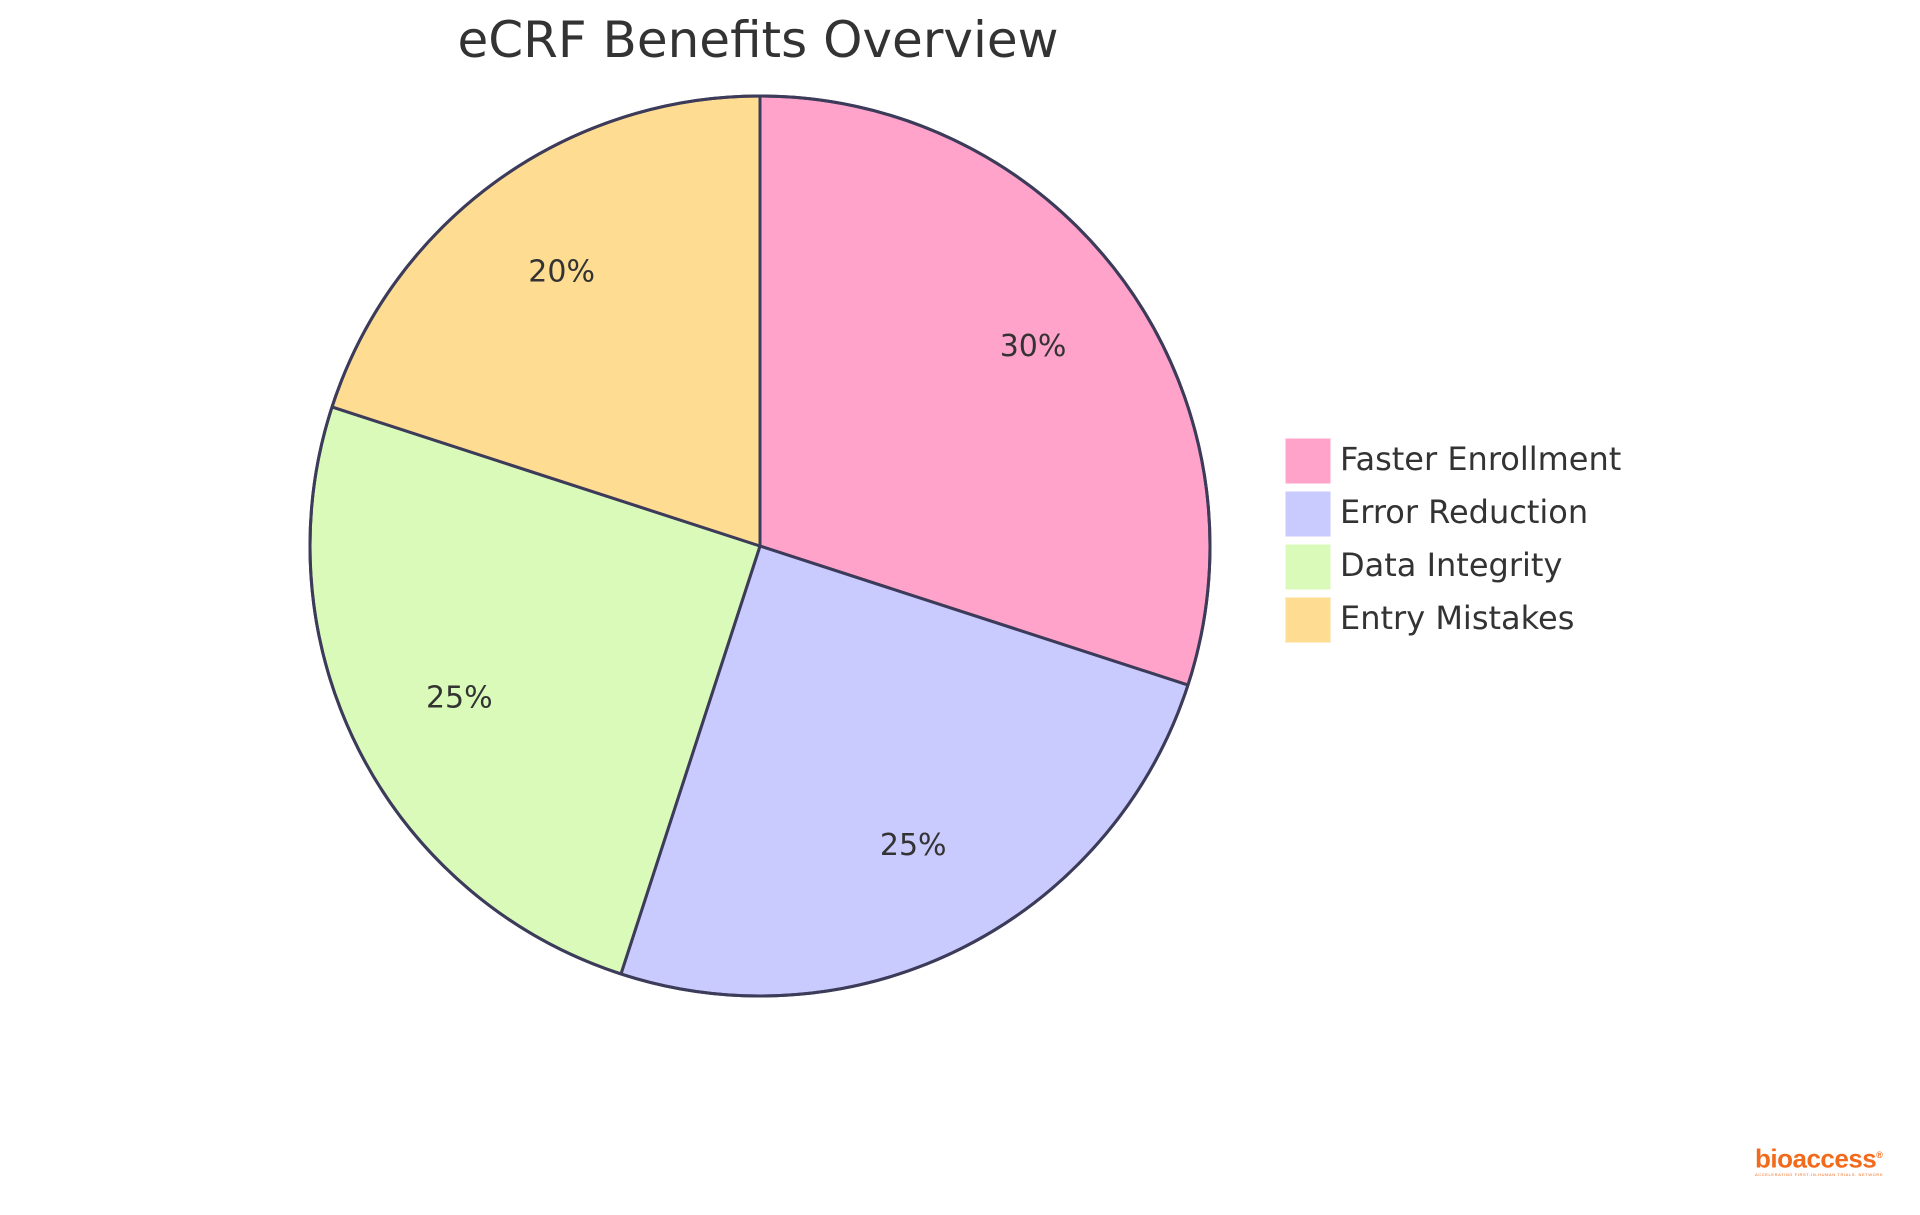 This screenshot has width=1920, height=1215. What do you see at coordinates (459, 698) in the screenshot?
I see `slice-label-data-integrity: 25%` at bounding box center [459, 698].